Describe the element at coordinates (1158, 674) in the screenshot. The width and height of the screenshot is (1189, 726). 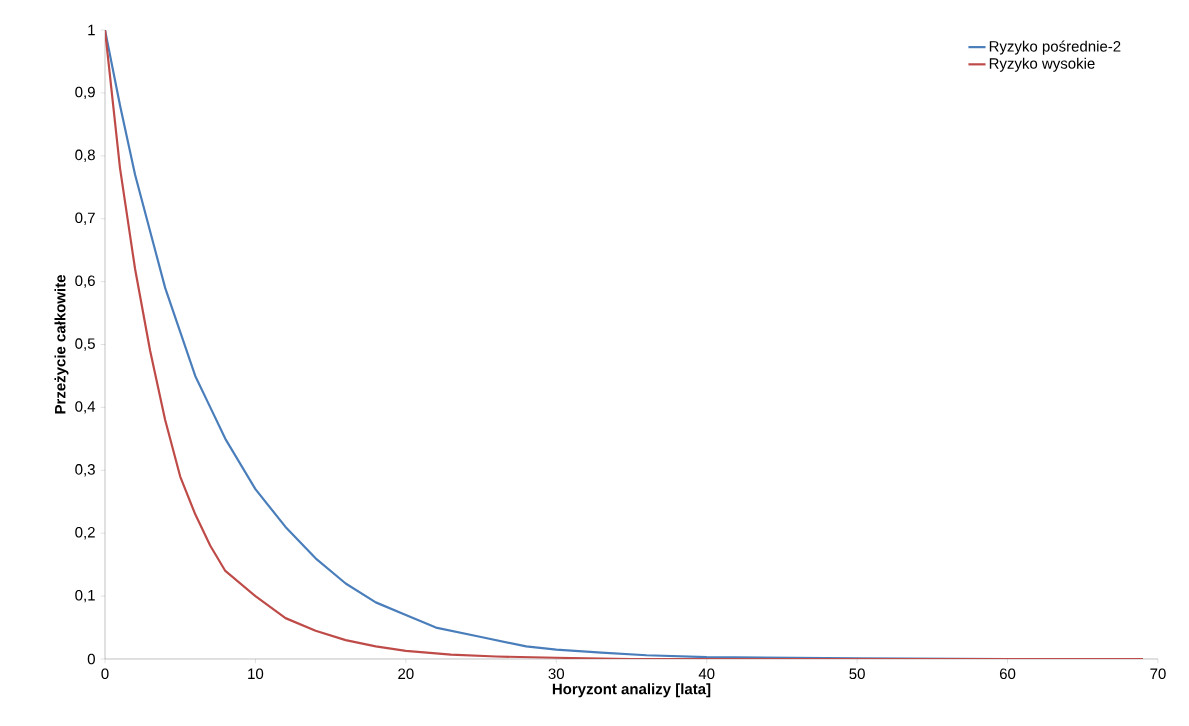
I see `x-tick-label: 70` at that location.